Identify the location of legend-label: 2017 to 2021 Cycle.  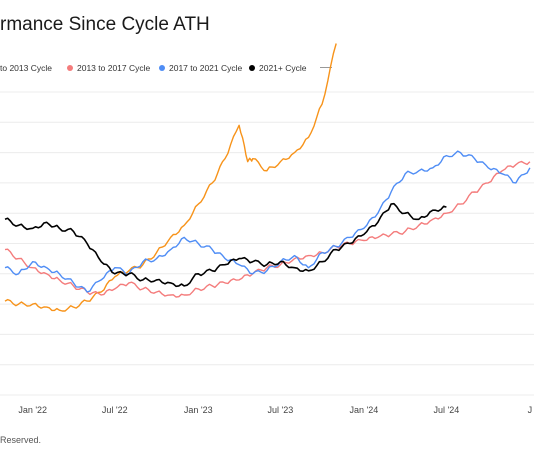
(206, 68).